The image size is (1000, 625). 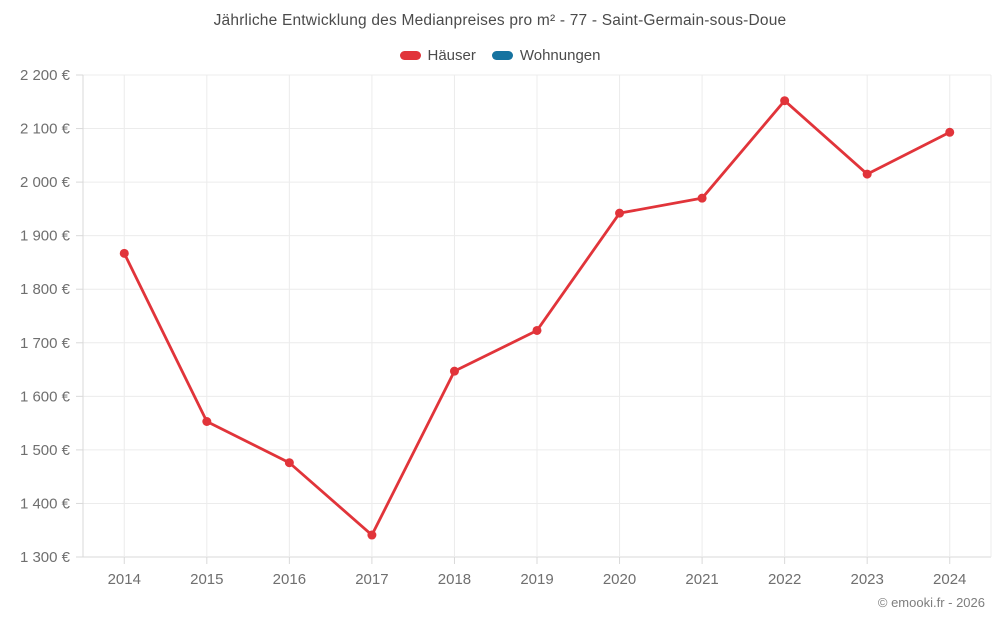 I want to click on x-tick-label: 2022, so click(x=784, y=579).